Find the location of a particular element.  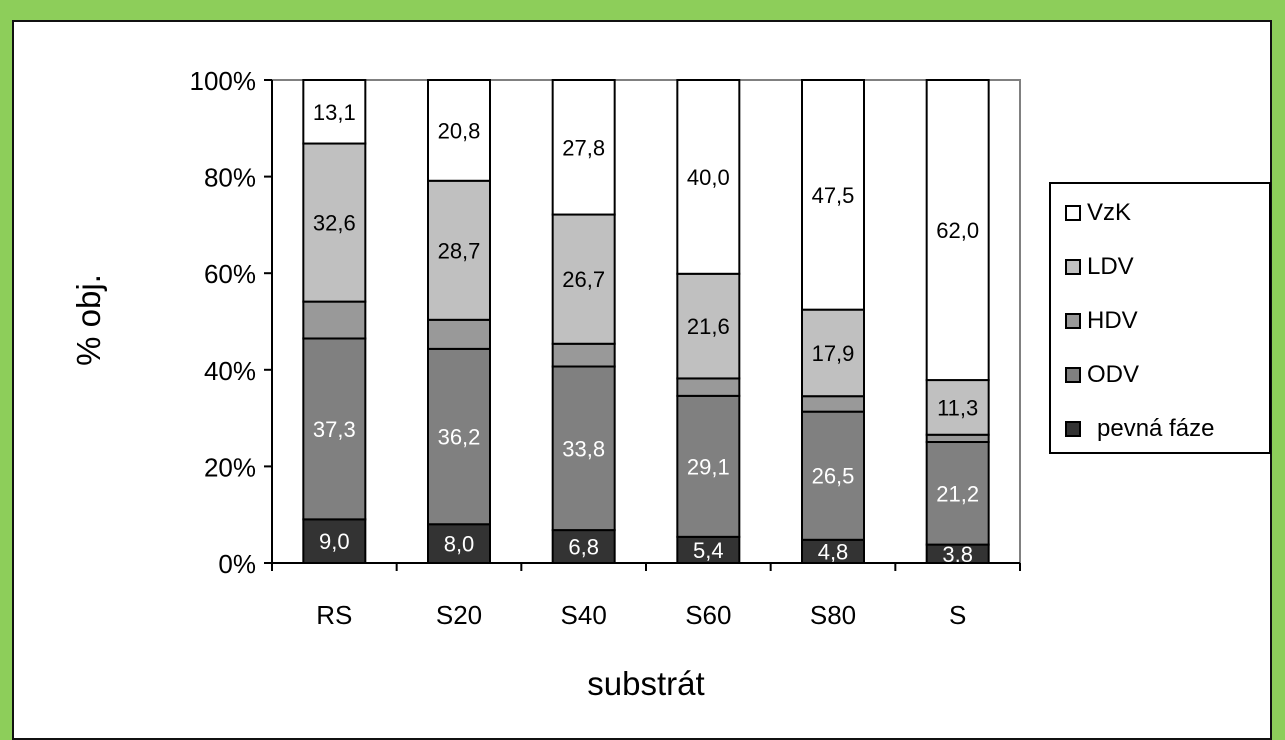

data-label: 8,0 is located at coordinates (459, 544).